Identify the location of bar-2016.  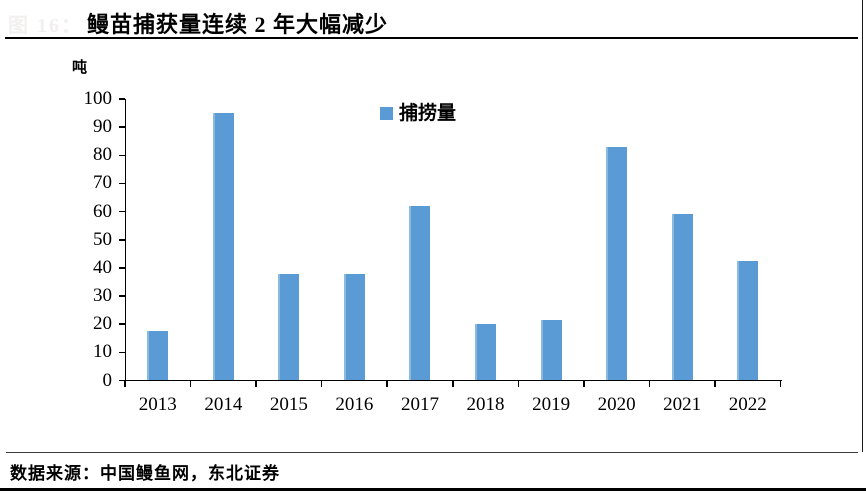
(354, 327).